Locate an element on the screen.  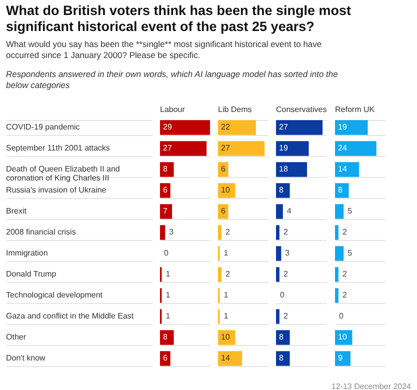
chart-subtitle: What would you say has been the **single** most significant historical event to have occurred since 1 January 2000? Please be specific. is located at coordinates (164, 49).